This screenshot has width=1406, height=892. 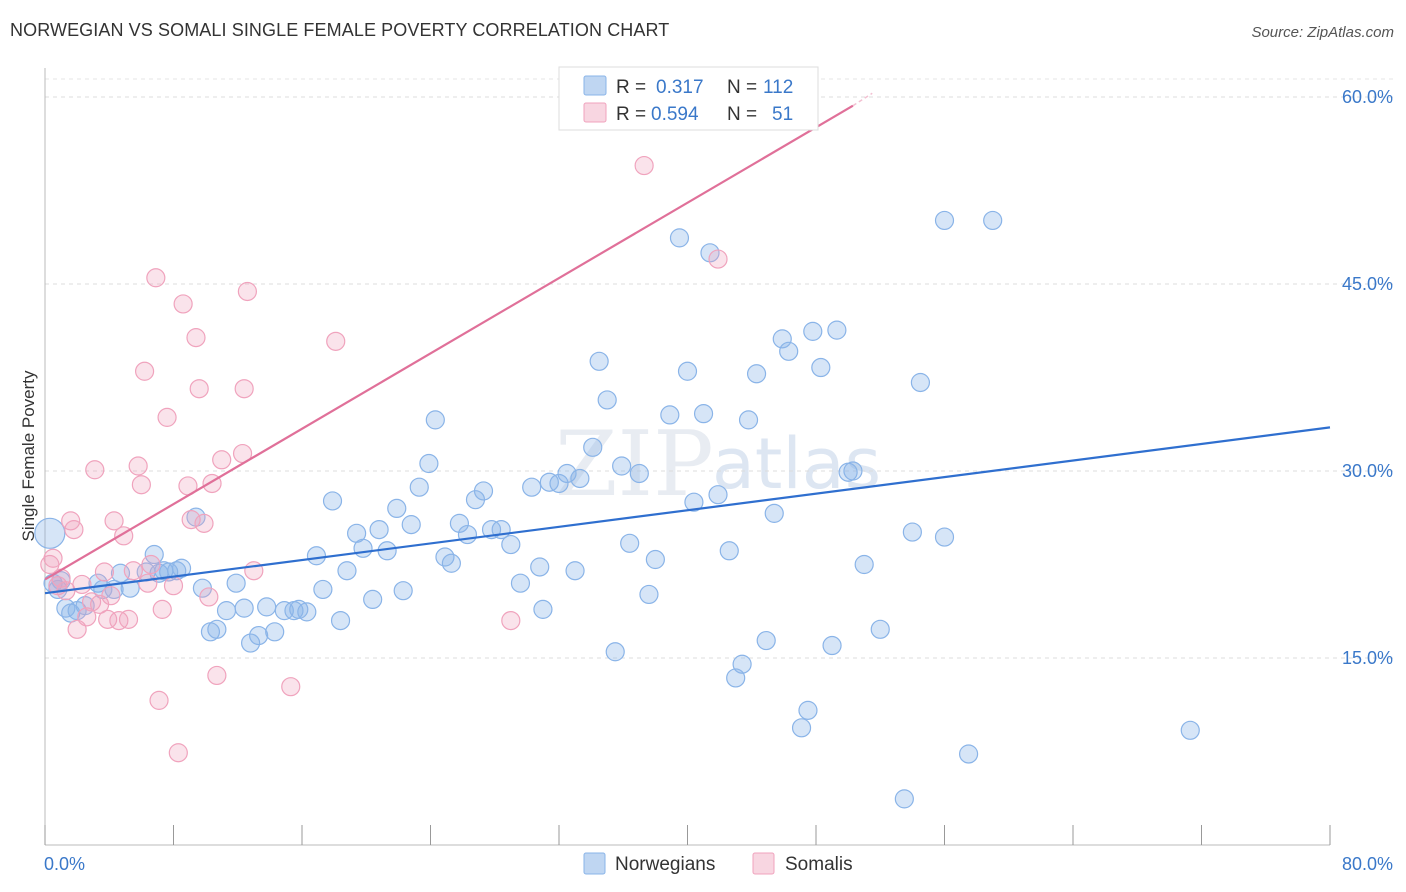 What do you see at coordinates (595, 112) in the screenshot?
I see `legend-swatch-somali` at bounding box center [595, 112].